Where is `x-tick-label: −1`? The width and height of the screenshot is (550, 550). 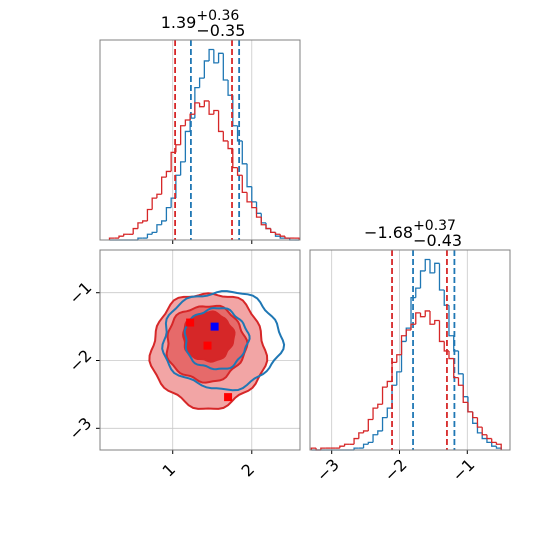
x-tick-label: −1 is located at coordinates (463, 470).